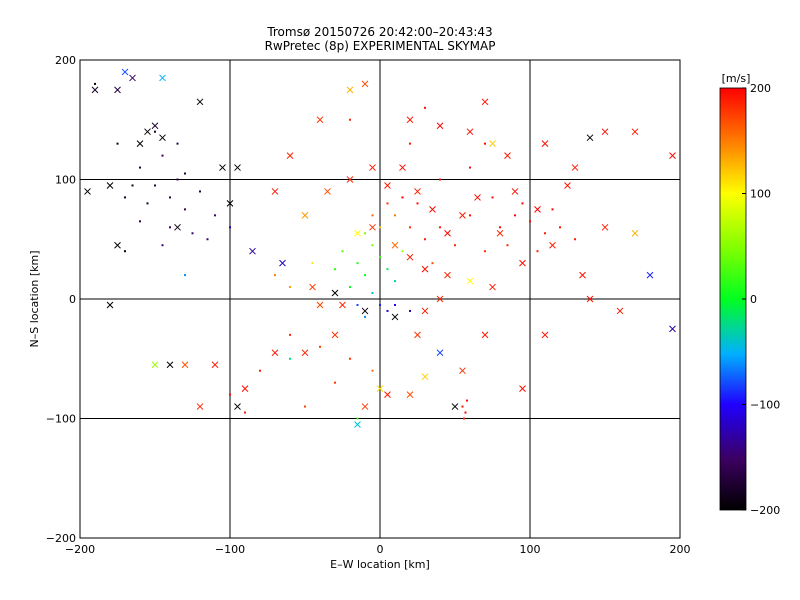 The width and height of the screenshot is (800, 600). Describe the element at coordinates (65, 60) in the screenshot. I see `y-tick-label-4: 200` at that location.